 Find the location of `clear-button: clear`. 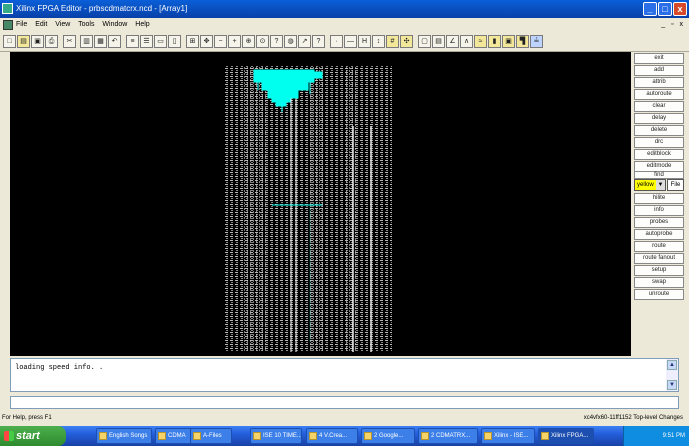

clear-button: clear is located at coordinates (659, 106).